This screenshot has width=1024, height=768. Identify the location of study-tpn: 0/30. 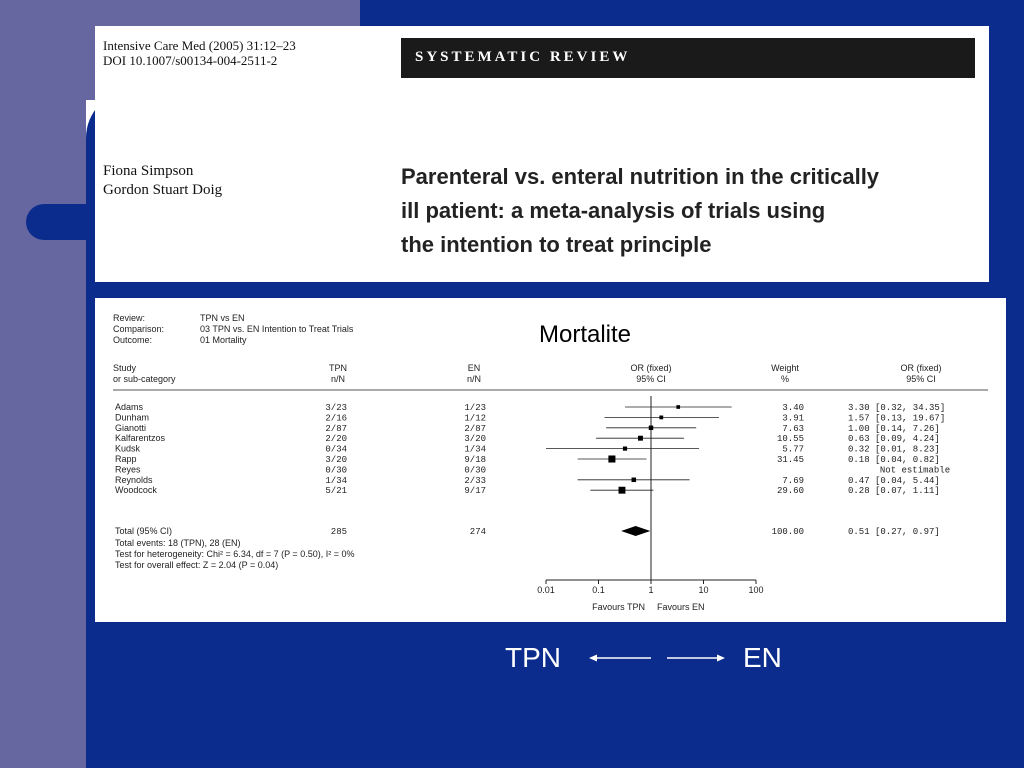
(336, 470).